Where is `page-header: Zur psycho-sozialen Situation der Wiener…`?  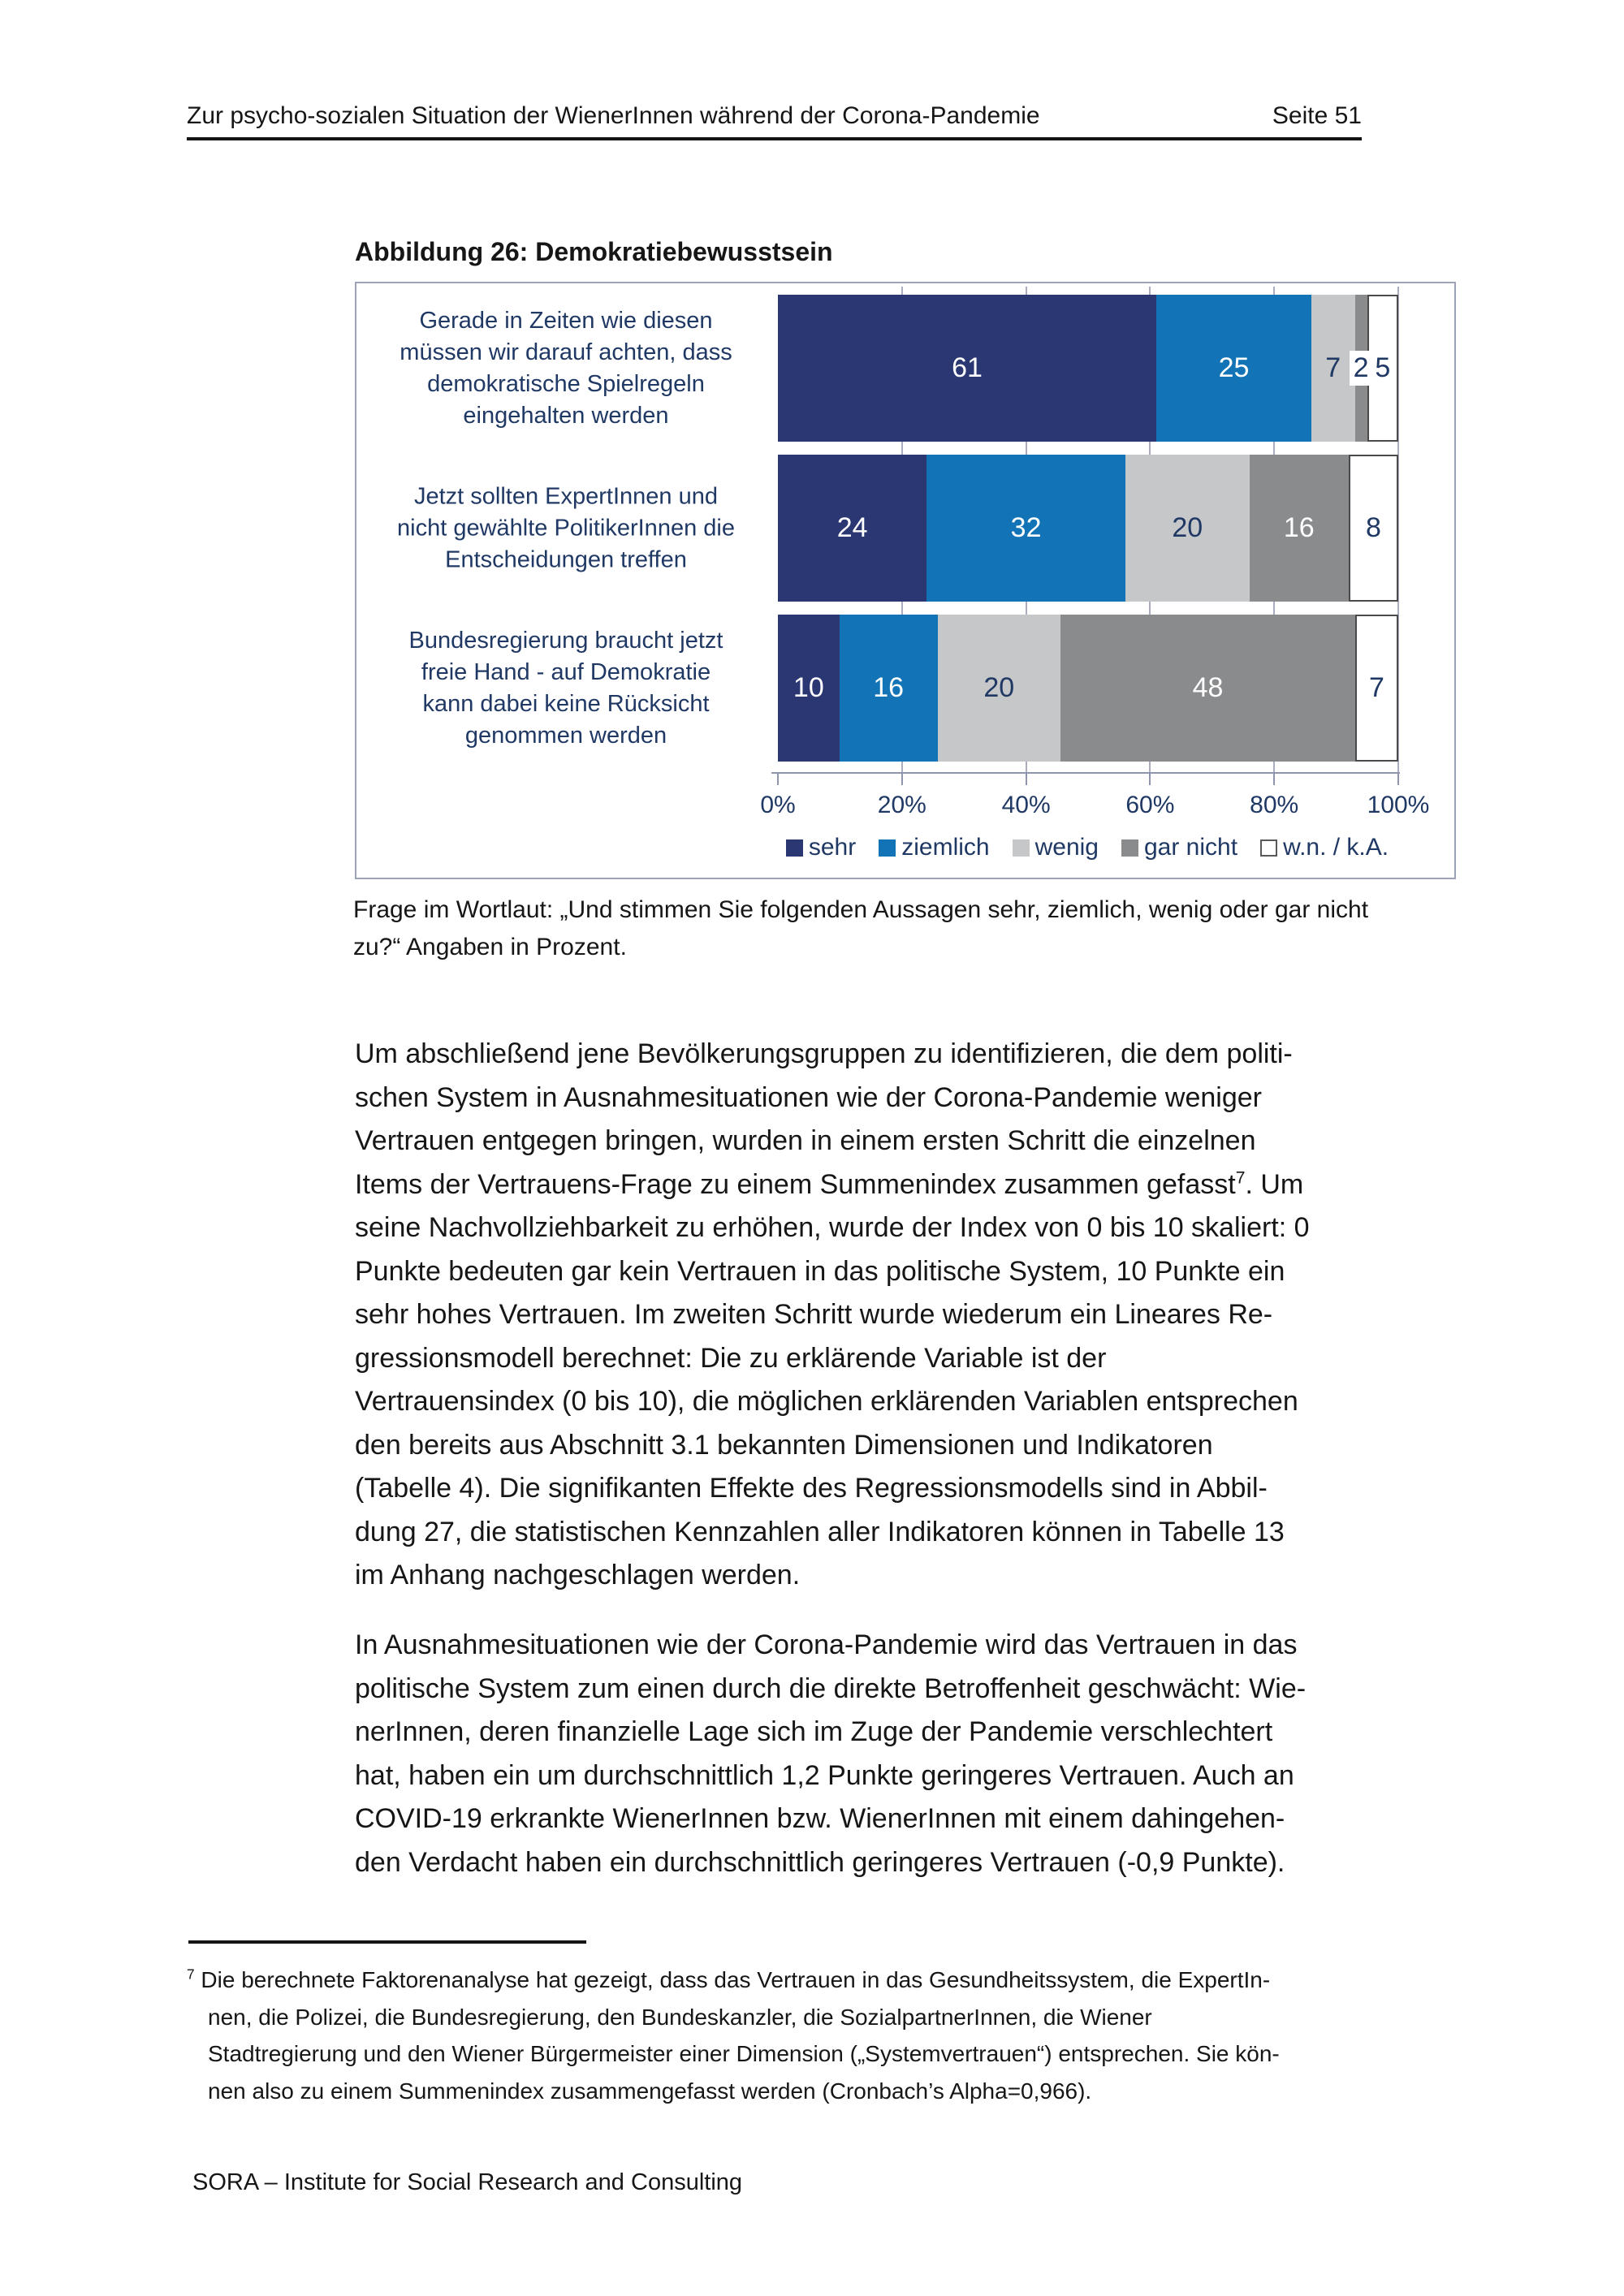 page-header: Zur psycho-sozialen Situation der Wiener… is located at coordinates (775, 116).